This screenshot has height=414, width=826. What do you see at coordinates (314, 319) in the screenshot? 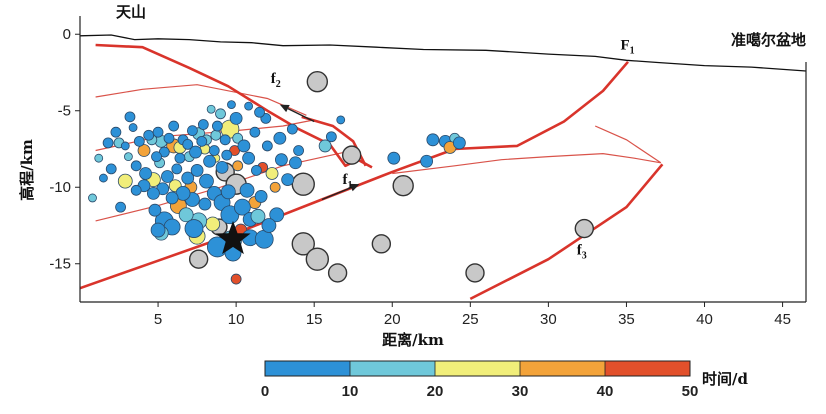
I see `x-tick-label: 15` at bounding box center [314, 319].